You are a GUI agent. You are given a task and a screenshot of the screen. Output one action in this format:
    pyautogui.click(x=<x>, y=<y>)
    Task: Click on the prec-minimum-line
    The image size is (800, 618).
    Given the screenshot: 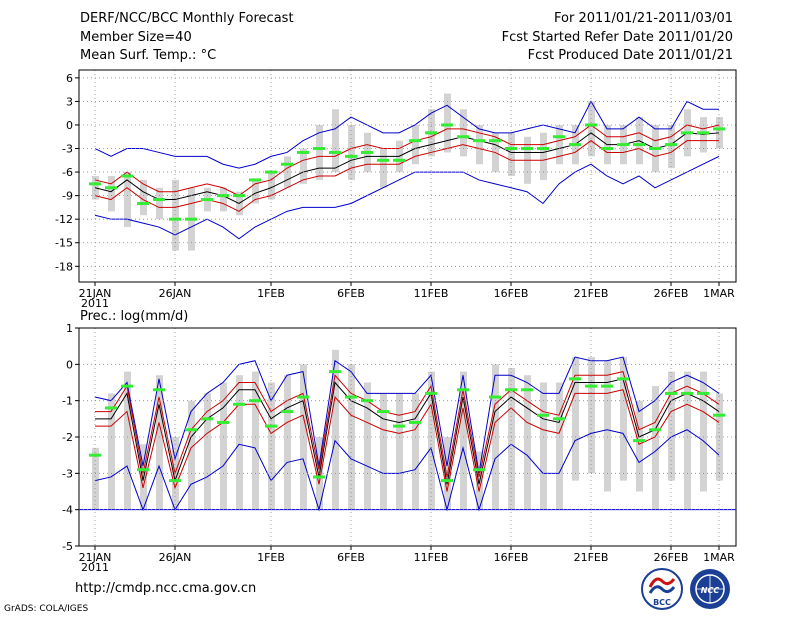 What is the action you would take?
    pyautogui.click(x=407, y=470)
    